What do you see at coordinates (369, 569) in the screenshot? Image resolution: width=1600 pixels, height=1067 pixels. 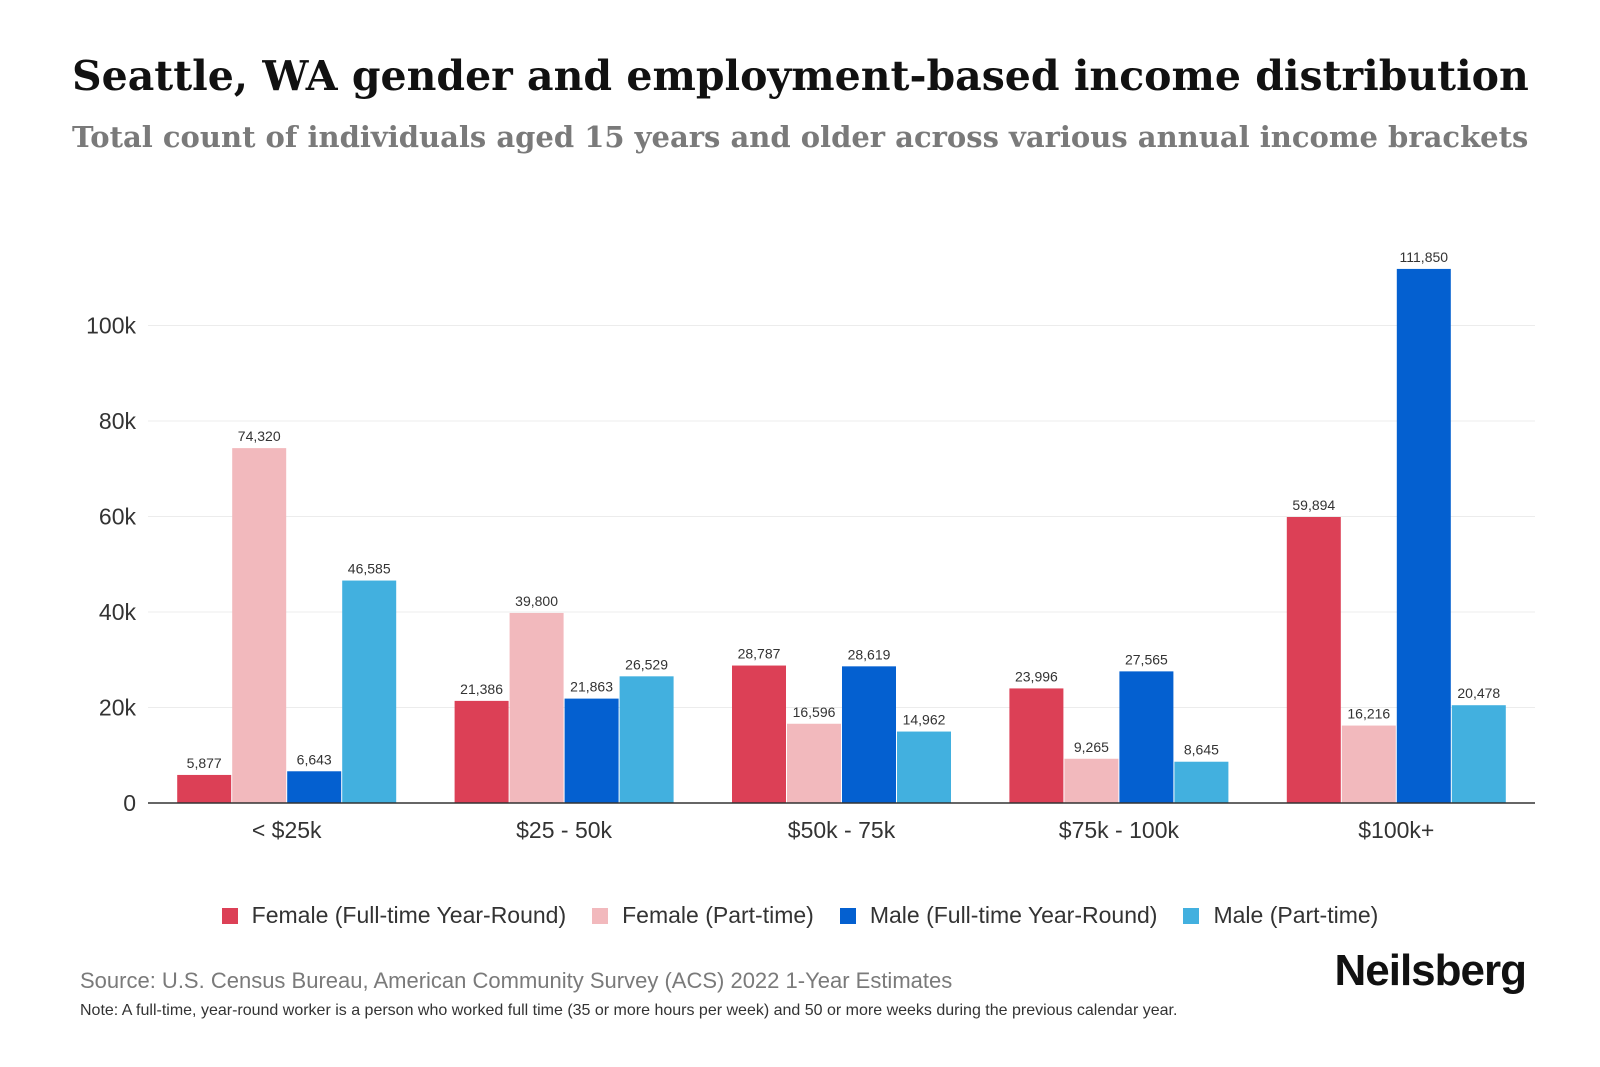 I see `data-label: 46,585` at bounding box center [369, 569].